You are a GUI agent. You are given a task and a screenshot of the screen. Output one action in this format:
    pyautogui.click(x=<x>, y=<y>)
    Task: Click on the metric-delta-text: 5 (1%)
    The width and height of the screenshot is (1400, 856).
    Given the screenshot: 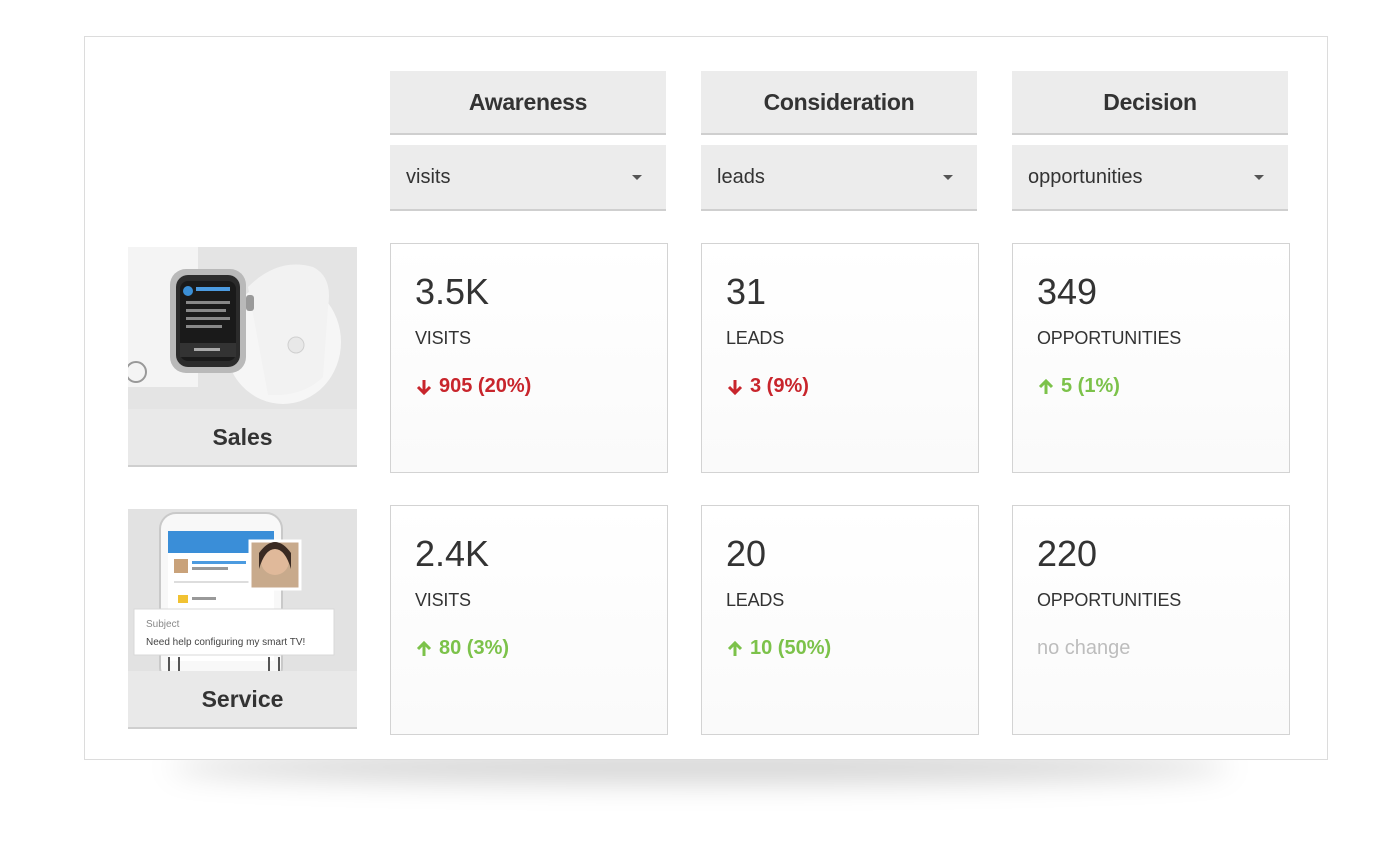 What is the action you would take?
    pyautogui.click(x=1090, y=386)
    